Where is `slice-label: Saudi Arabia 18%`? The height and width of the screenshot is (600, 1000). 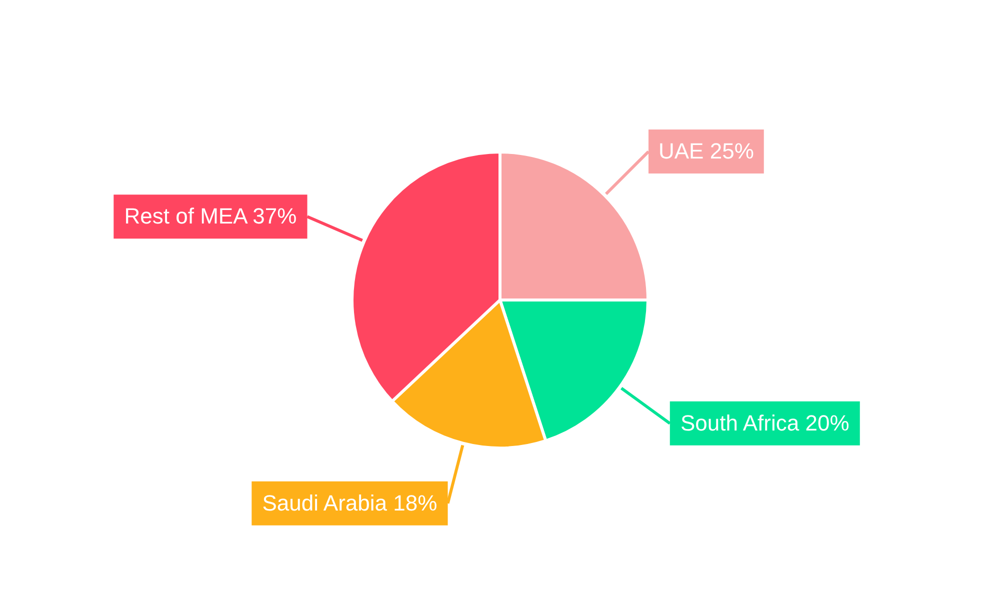 slice-label: Saudi Arabia 18% is located at coordinates (350, 503).